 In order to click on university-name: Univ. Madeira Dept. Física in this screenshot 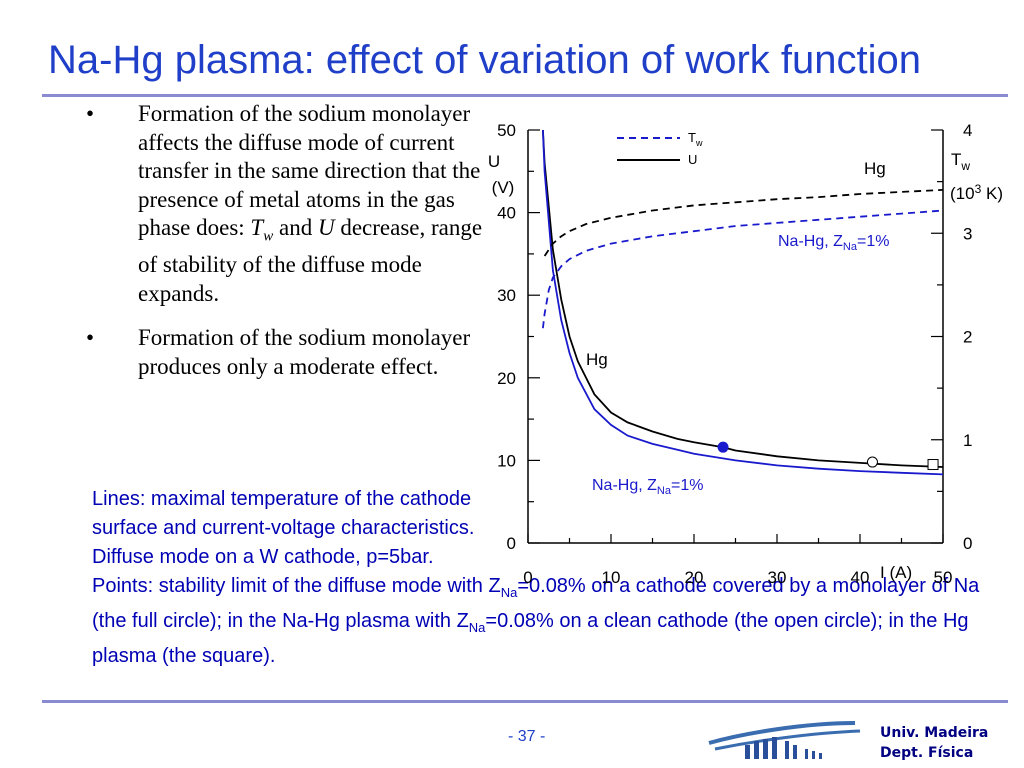, I will do `click(934, 743)`.